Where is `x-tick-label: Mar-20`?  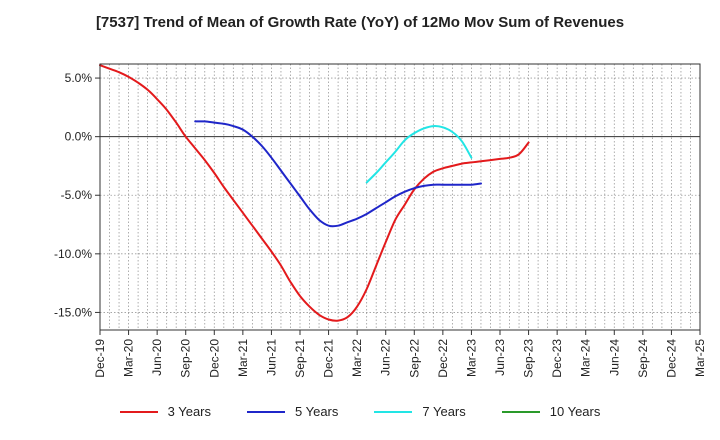
x-tick-label: Mar-20 is located at coordinates (129, 358).